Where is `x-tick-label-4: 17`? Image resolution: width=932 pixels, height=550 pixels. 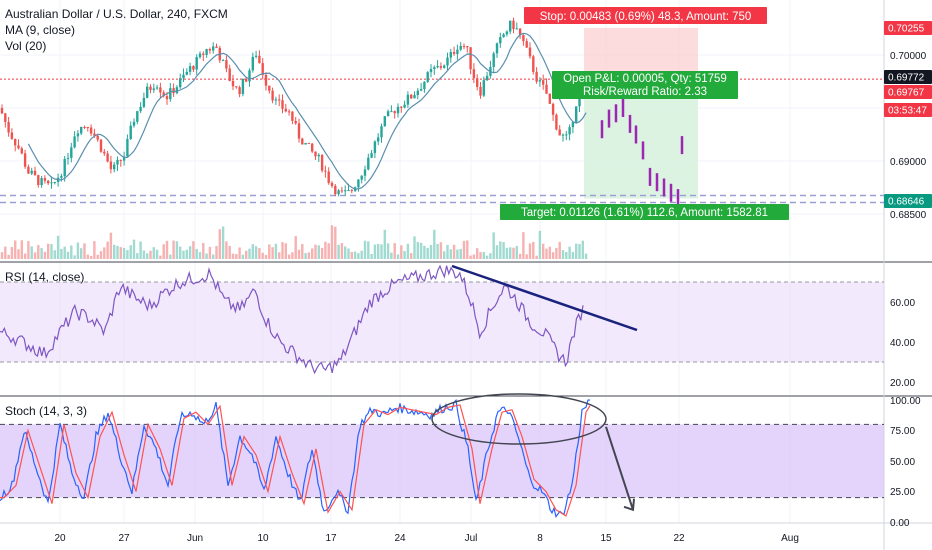 x-tick-label-4: 17 is located at coordinates (331, 538).